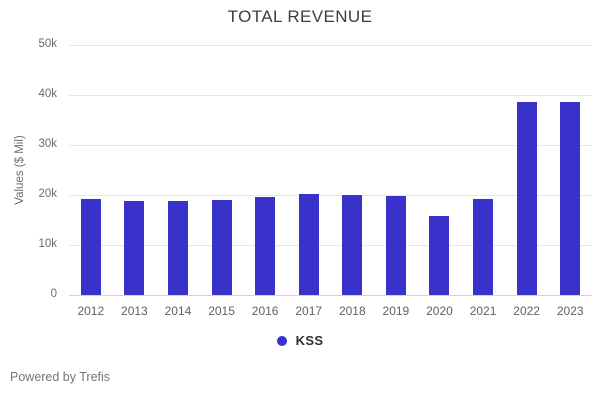 This screenshot has height=400, width=600. Describe the element at coordinates (439, 255) in the screenshot. I see `bar-2020` at that location.